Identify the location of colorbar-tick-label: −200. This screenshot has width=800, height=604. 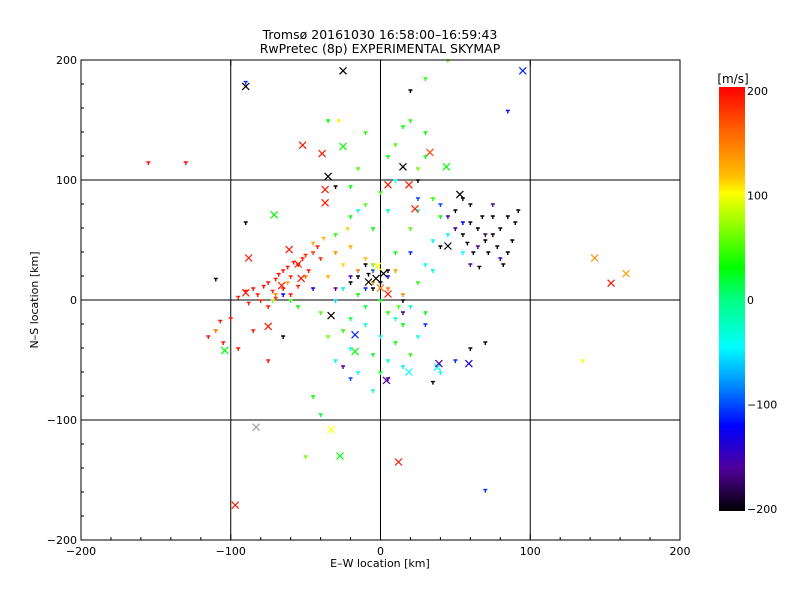
(762, 509).